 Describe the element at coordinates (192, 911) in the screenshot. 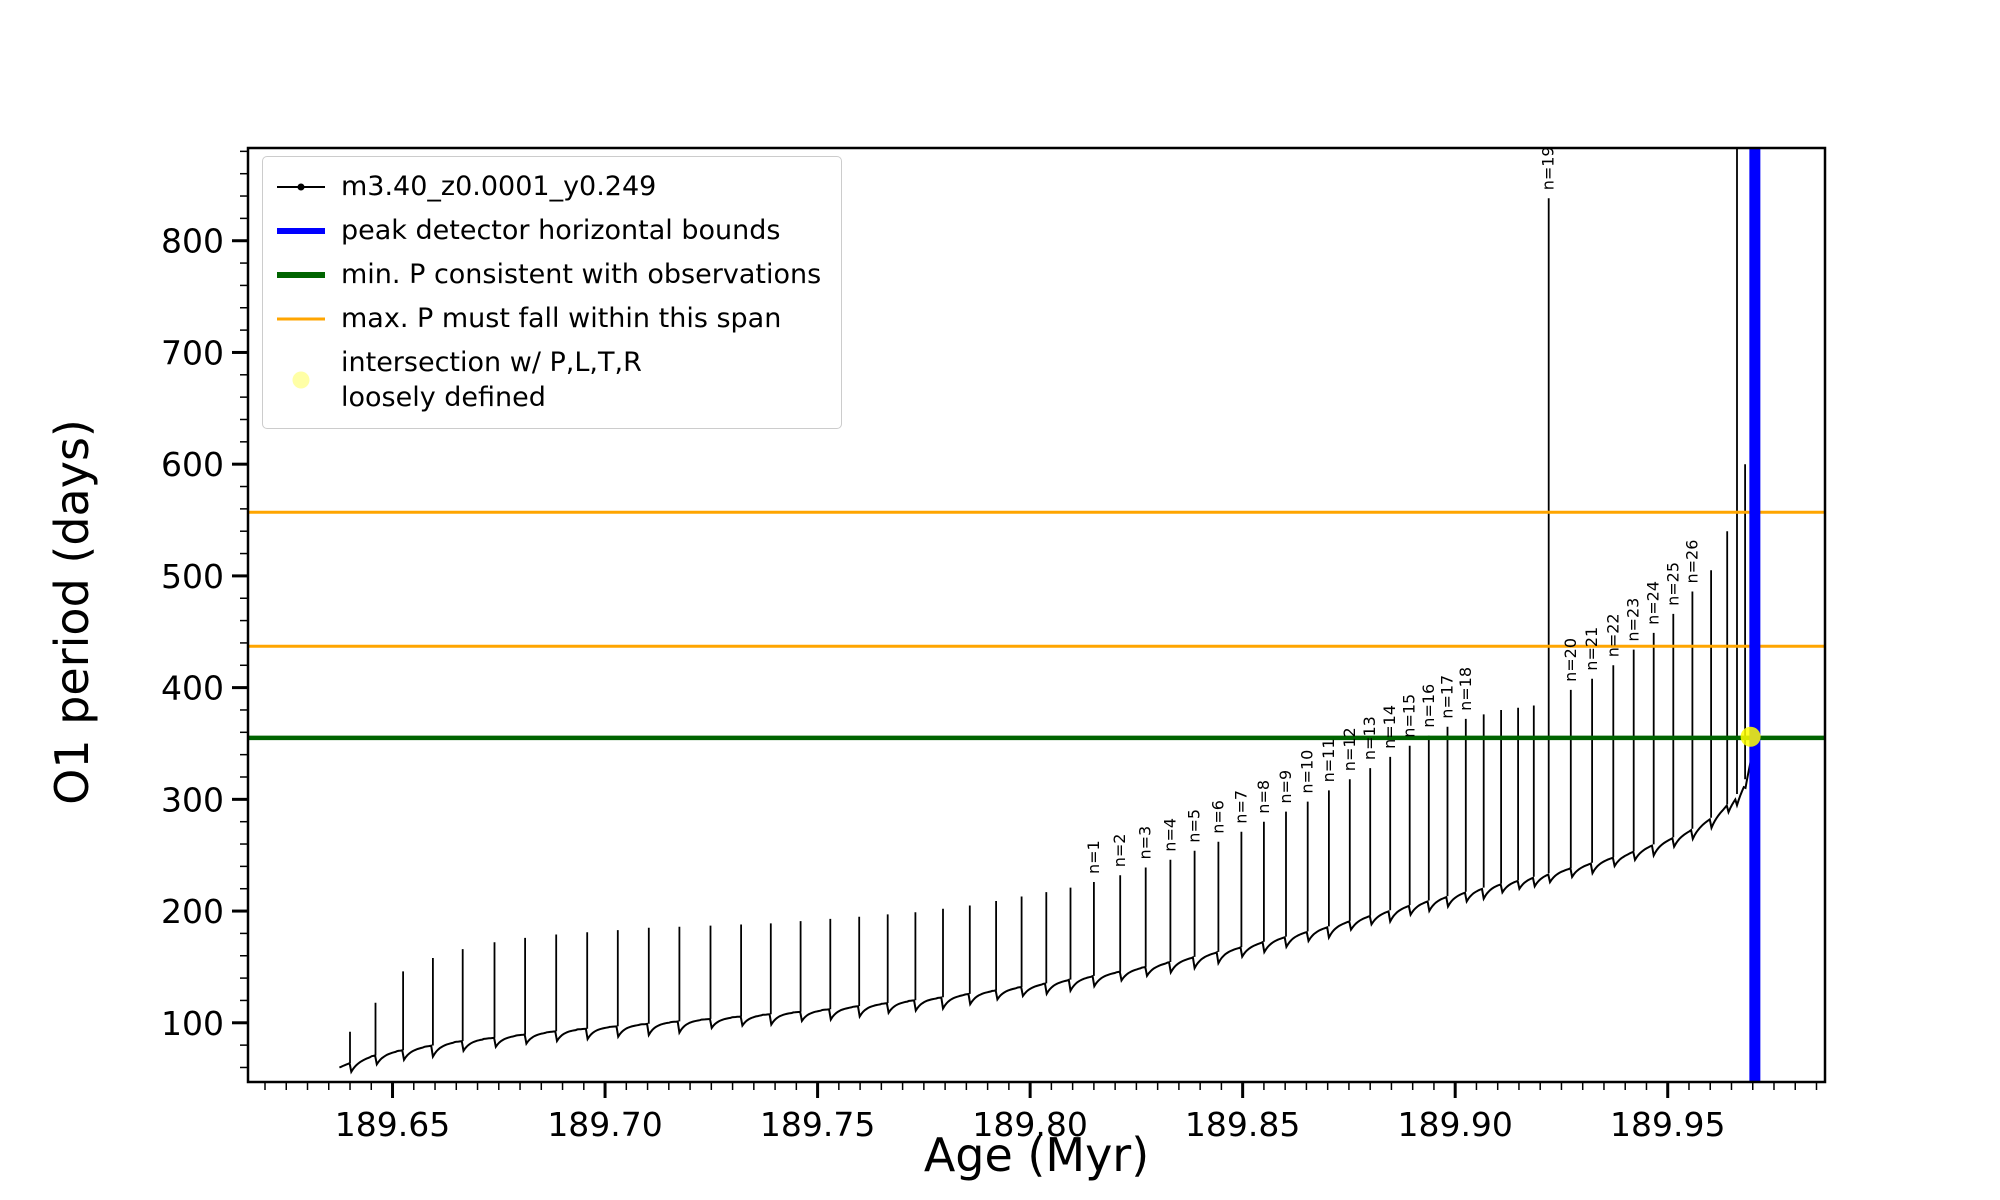

I see `y-tick-label: 200` at that location.